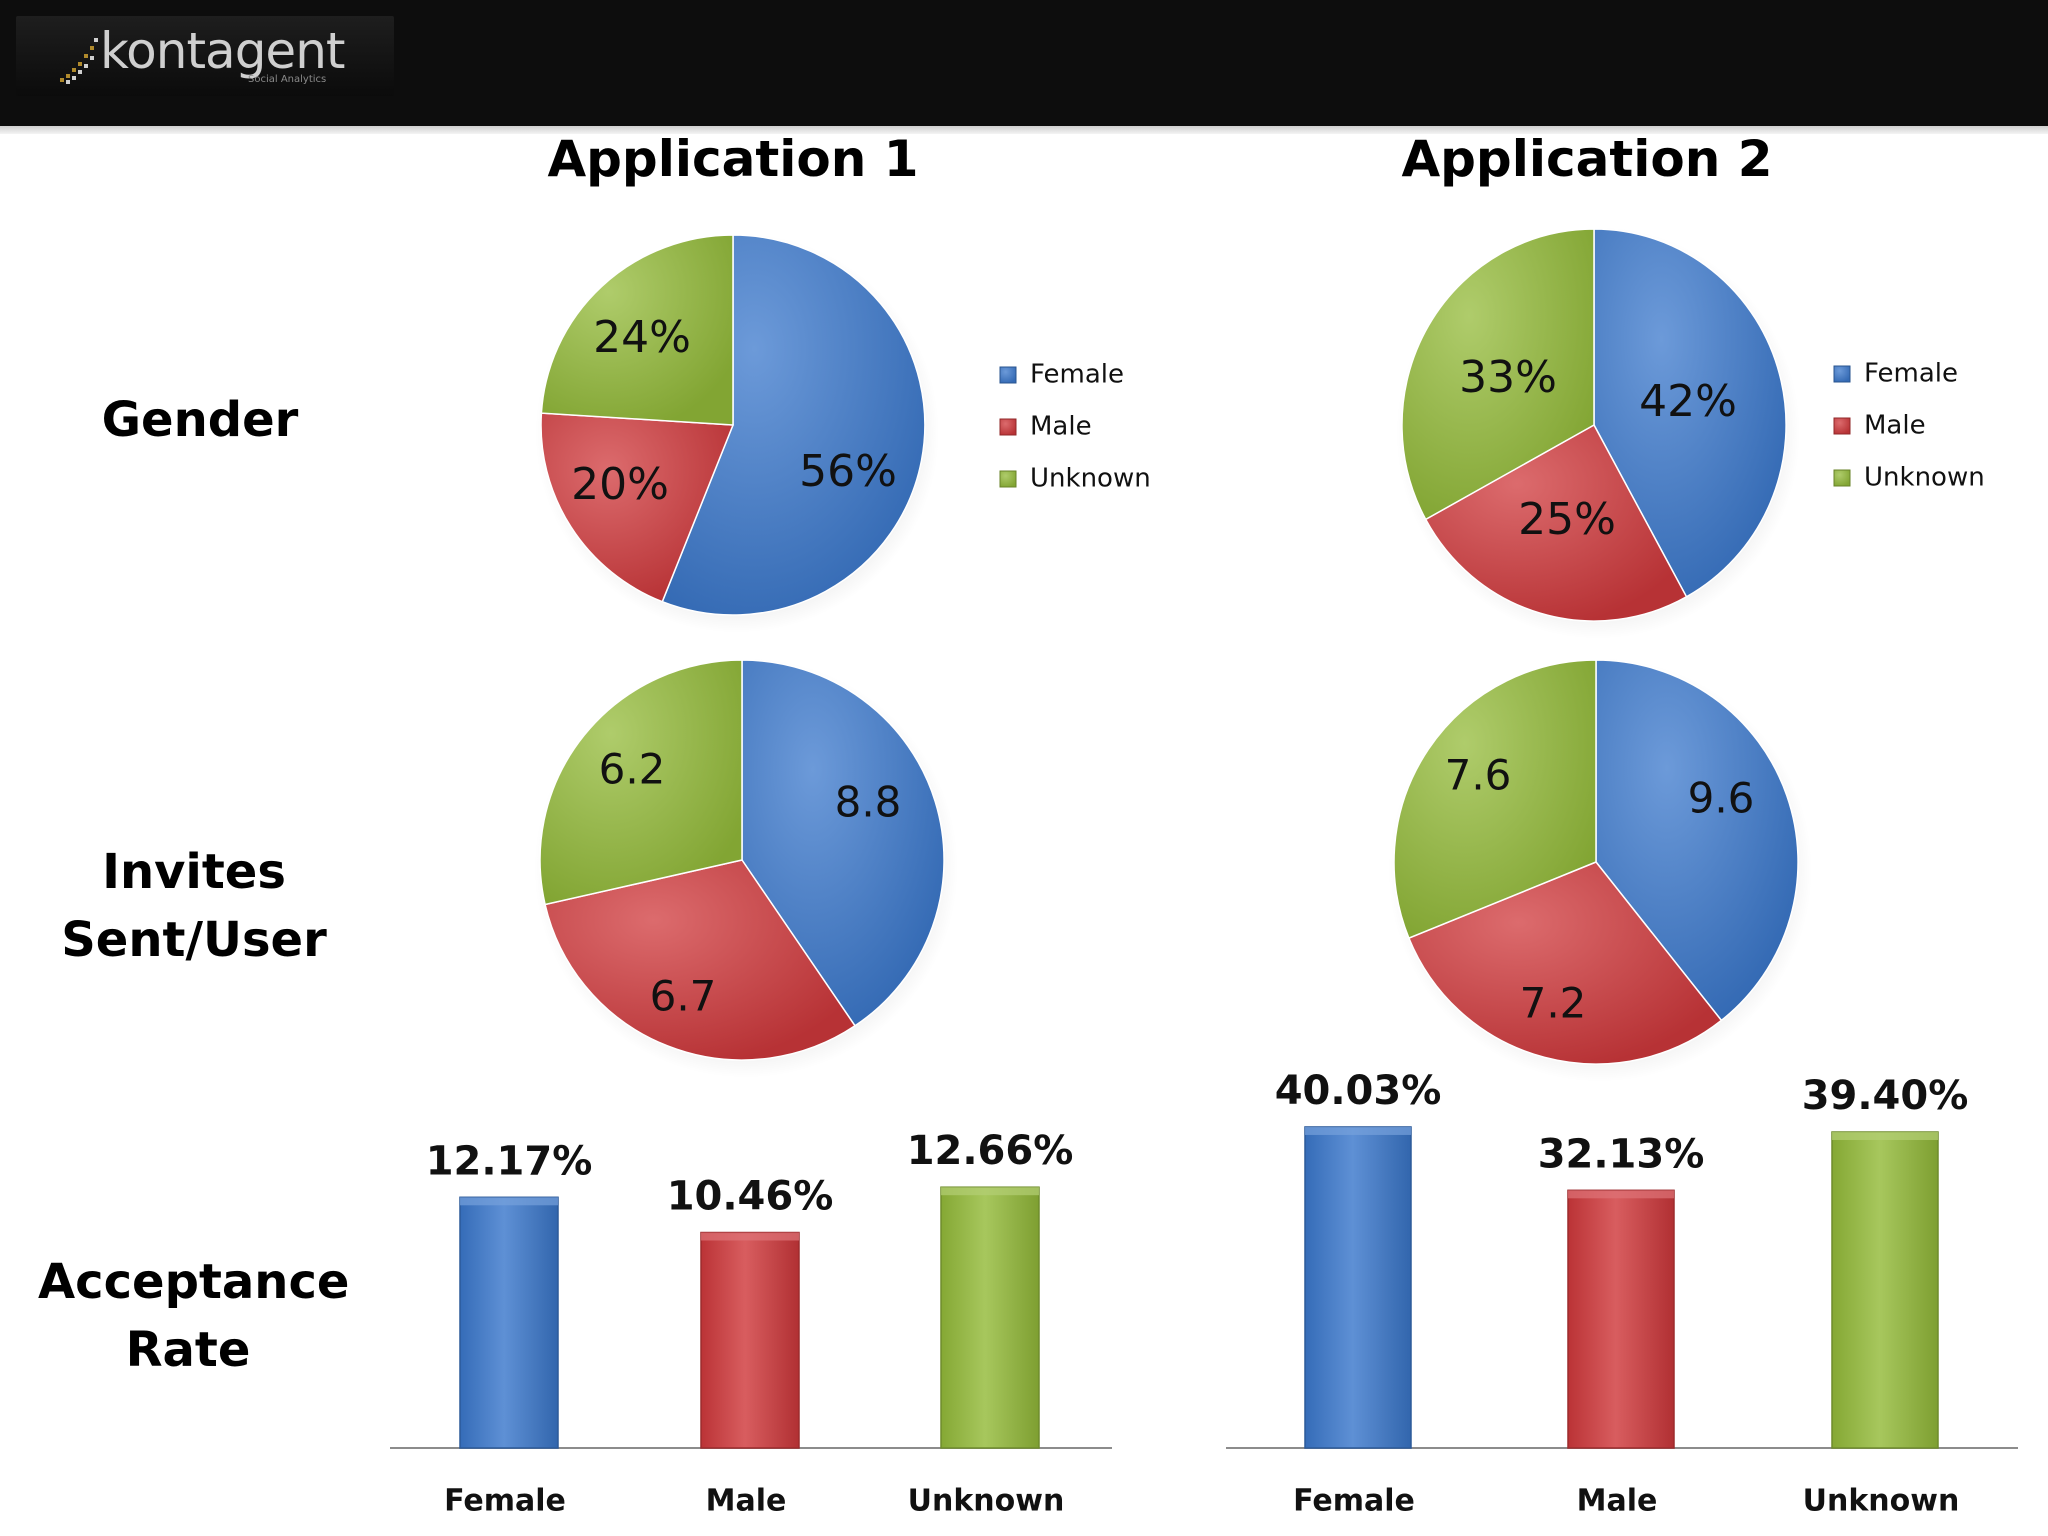  I want to click on header-bar: kontagent Social Analytics, so click(1024, 63).